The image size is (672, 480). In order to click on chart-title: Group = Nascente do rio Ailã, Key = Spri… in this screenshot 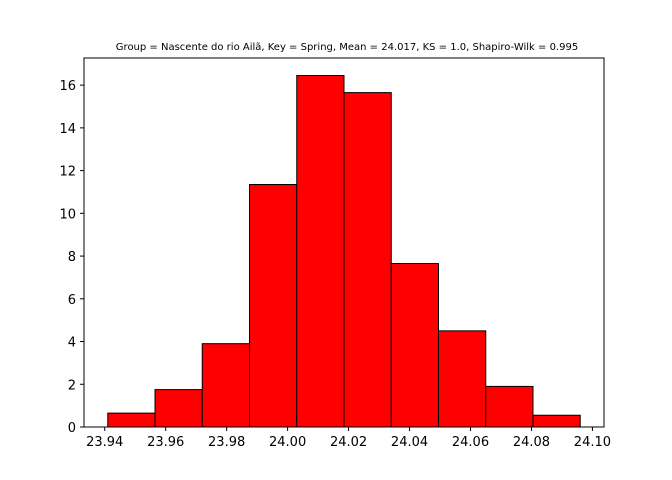, I will do `click(347, 47)`.